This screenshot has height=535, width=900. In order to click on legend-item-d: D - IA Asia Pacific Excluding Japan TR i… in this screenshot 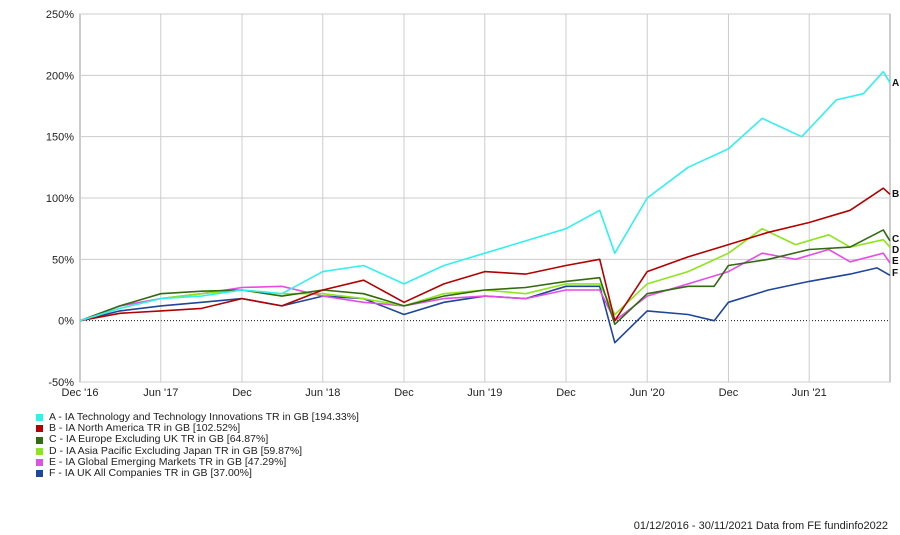, I will do `click(197, 450)`.